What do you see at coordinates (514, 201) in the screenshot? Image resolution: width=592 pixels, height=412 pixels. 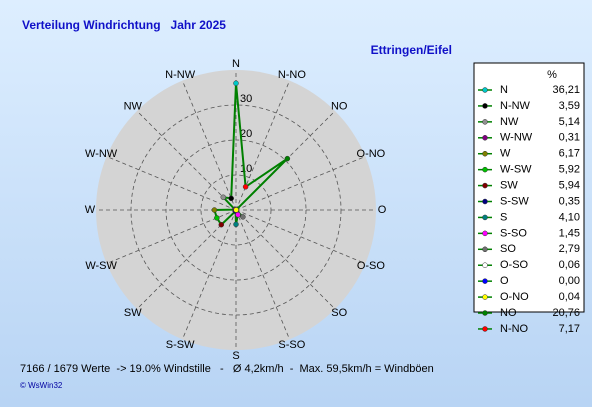 I see `legend-name: S-SW` at bounding box center [514, 201].